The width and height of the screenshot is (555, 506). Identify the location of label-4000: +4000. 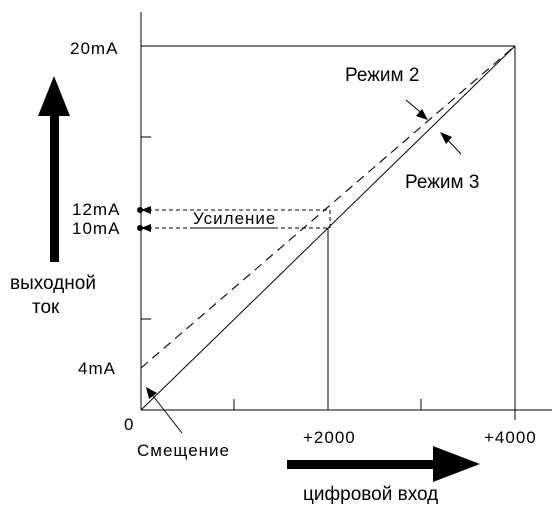
(510, 437).